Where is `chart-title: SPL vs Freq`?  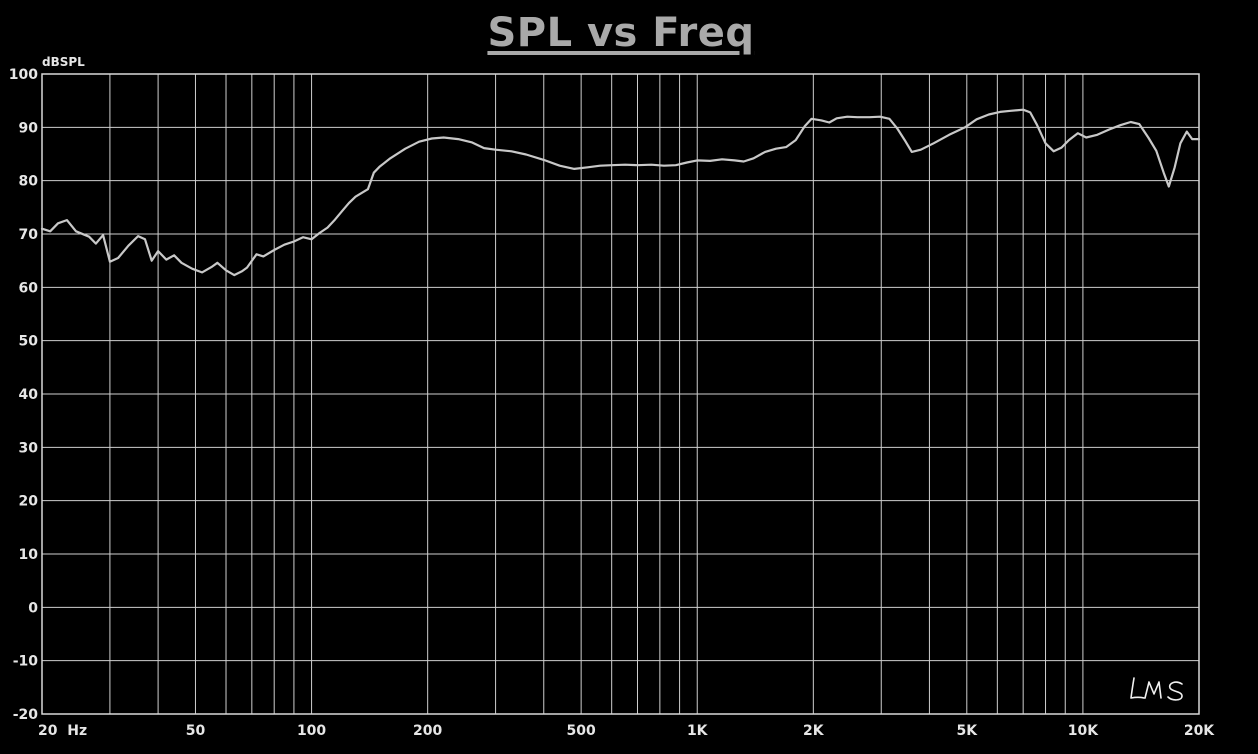 chart-title: SPL vs Freq is located at coordinates (621, 33).